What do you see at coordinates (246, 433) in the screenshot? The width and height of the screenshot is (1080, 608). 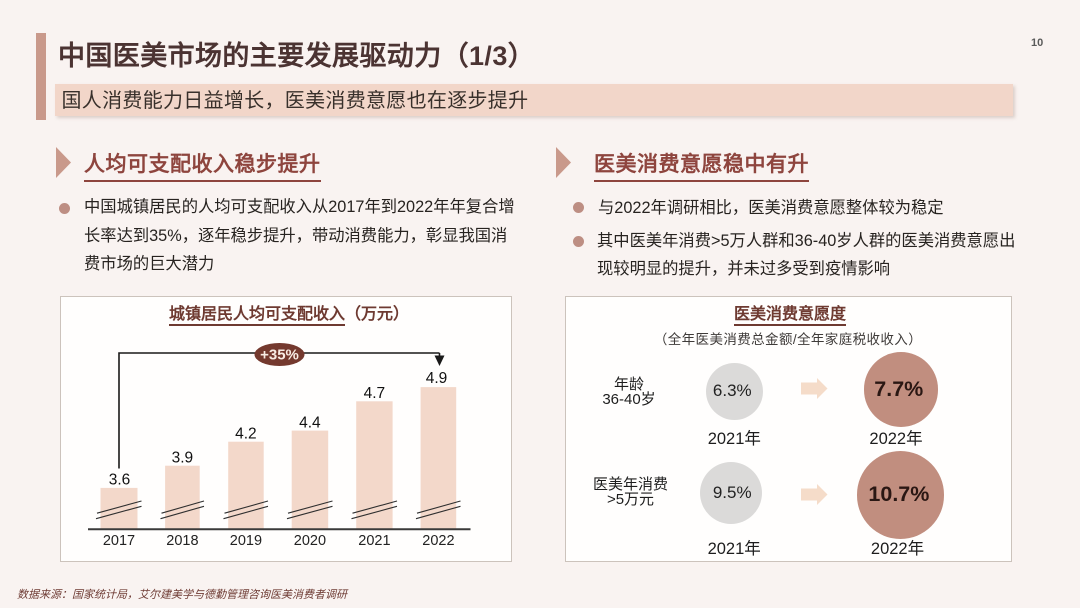 I see `svg-text: 4.2` at bounding box center [246, 433].